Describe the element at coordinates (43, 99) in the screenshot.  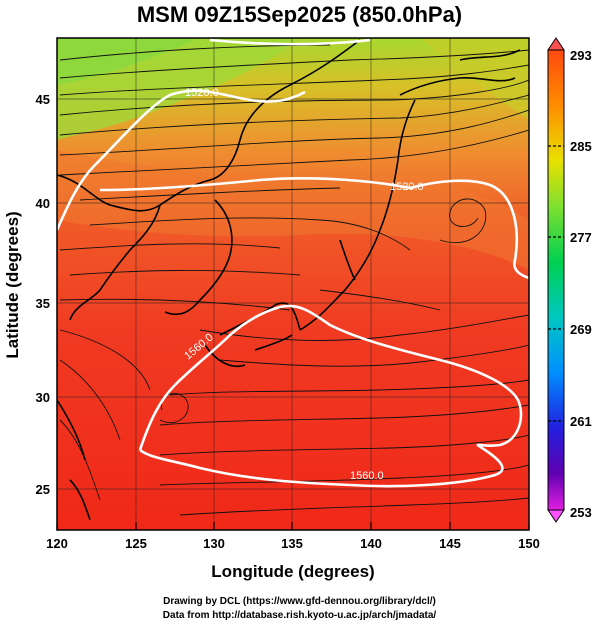
I see `y-tick-label: 45` at that location.